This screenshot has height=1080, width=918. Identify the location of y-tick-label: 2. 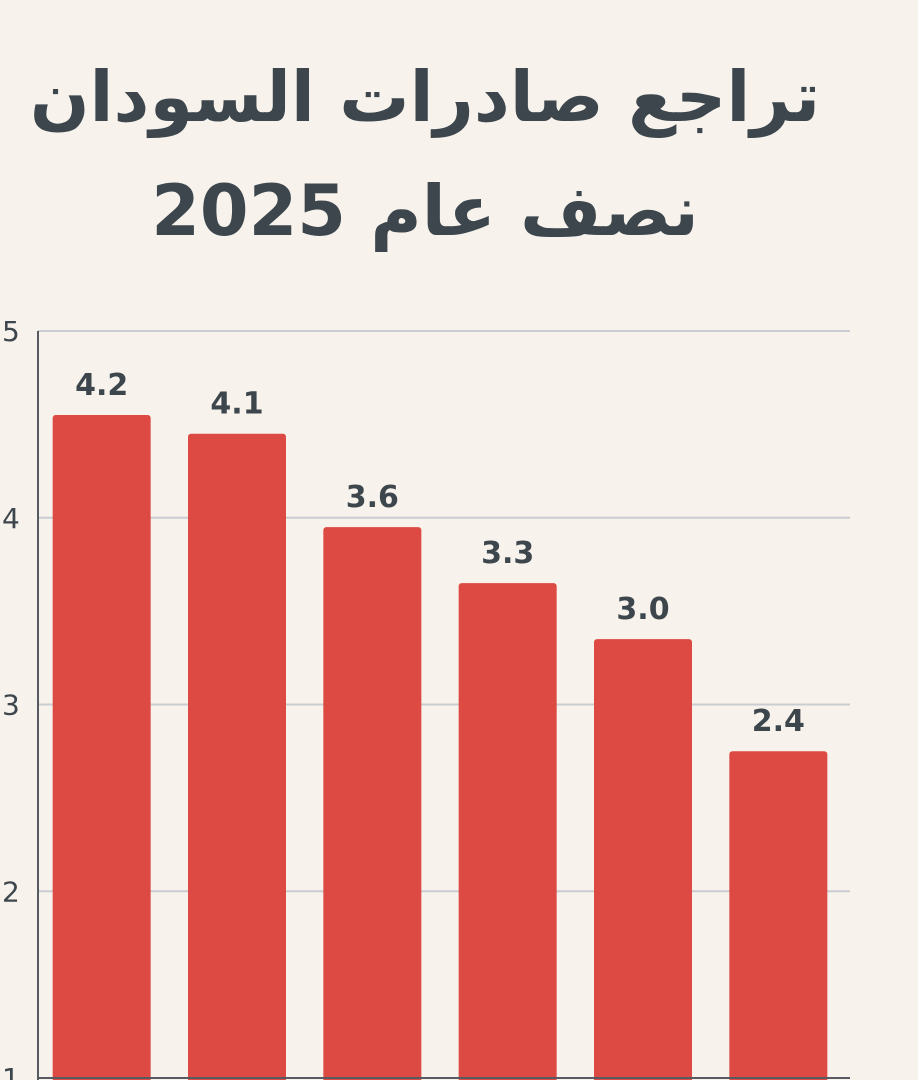
(11, 891).